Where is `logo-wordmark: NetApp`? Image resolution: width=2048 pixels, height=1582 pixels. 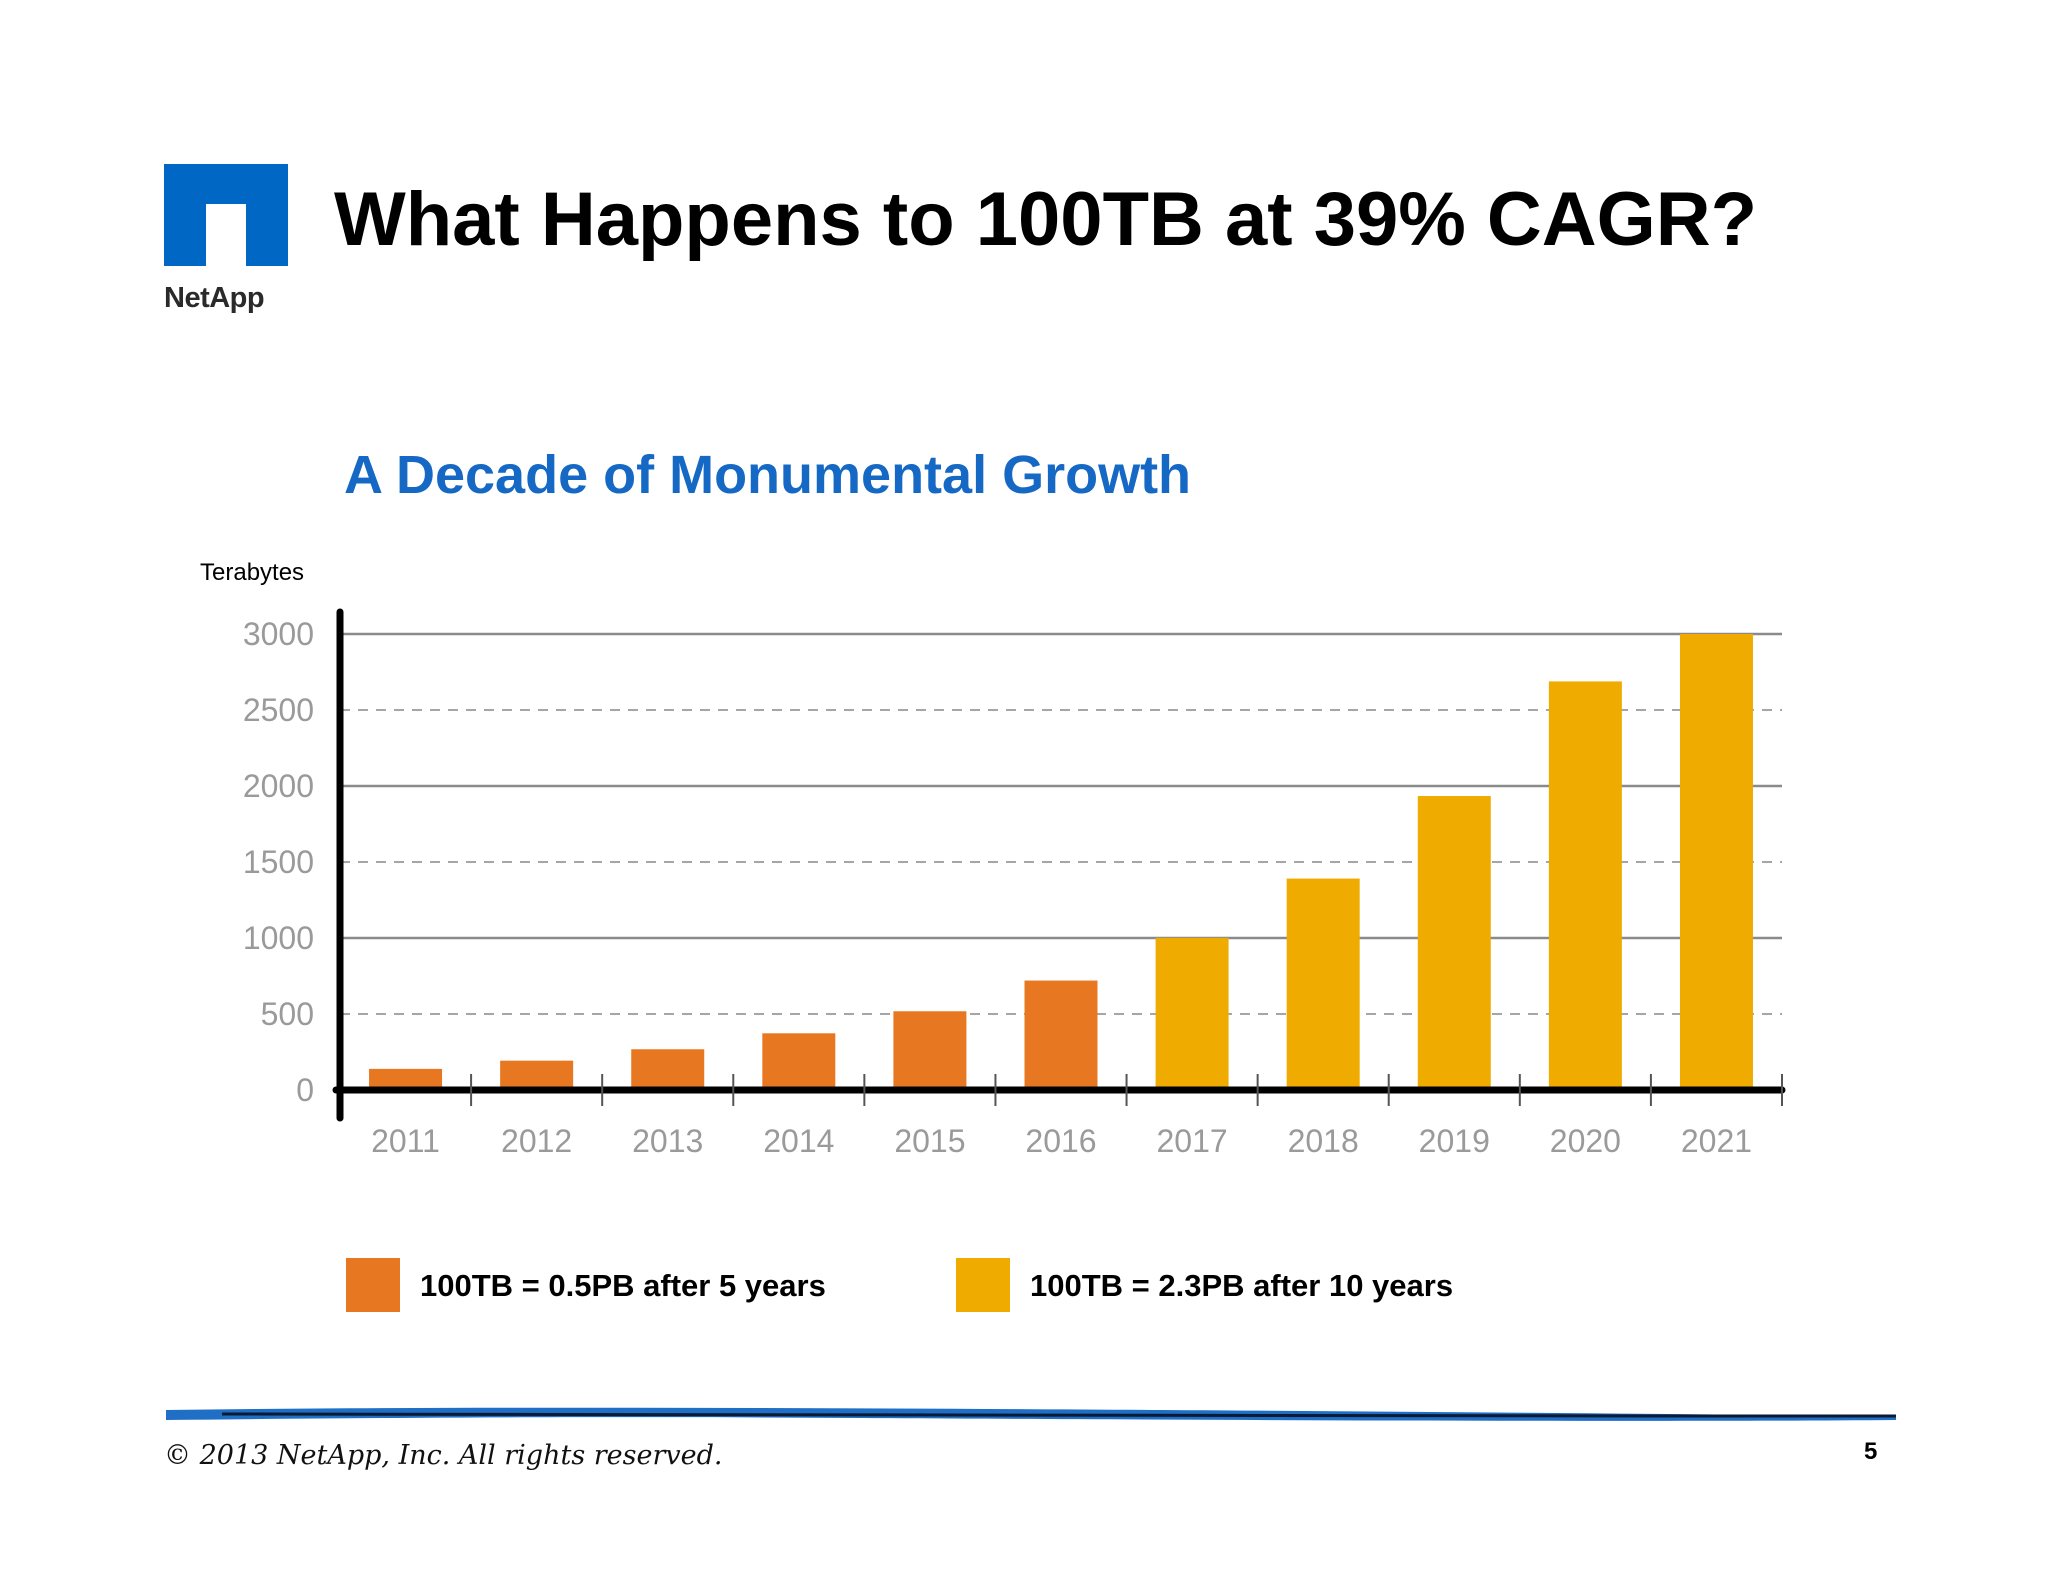 logo-wordmark: NetApp is located at coordinates (214, 298).